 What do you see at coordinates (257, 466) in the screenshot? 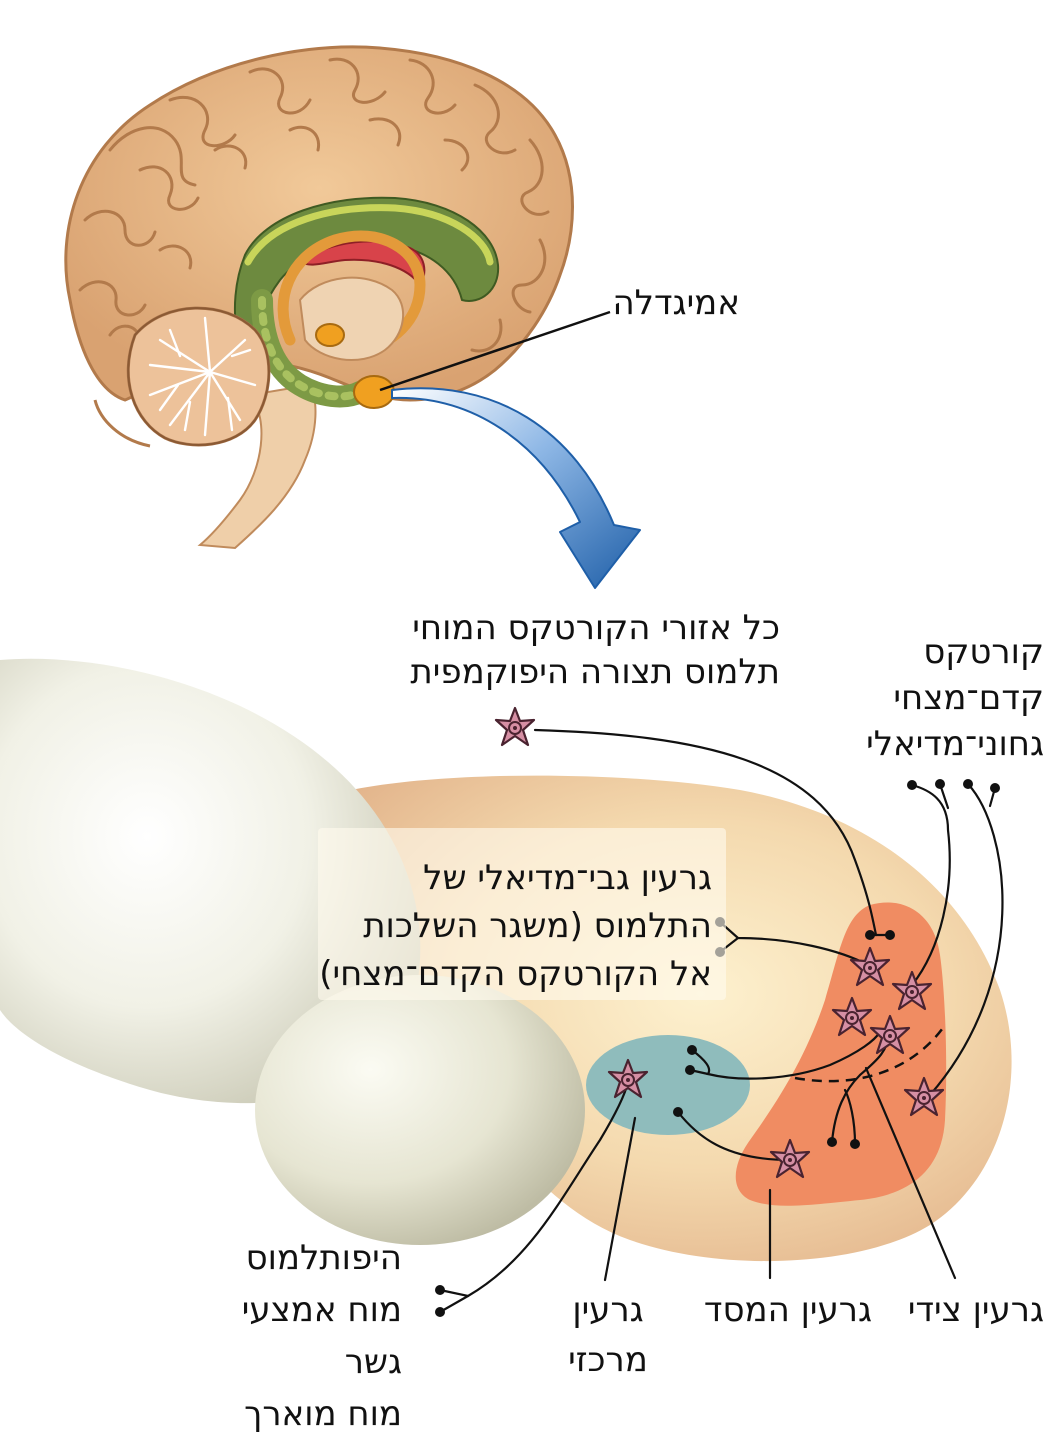
I see `brainstem` at bounding box center [257, 466].